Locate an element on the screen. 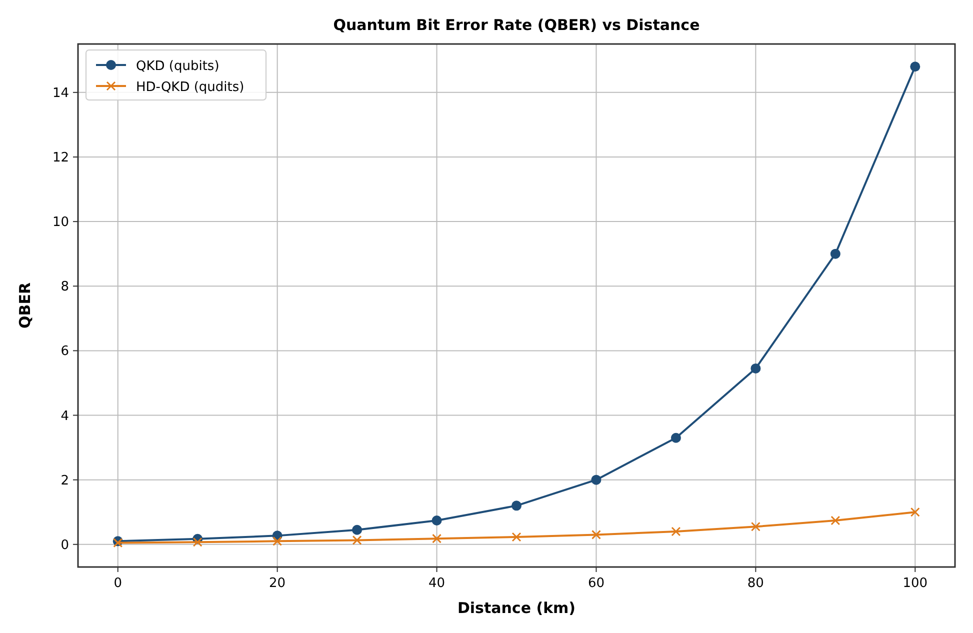 Image resolution: width=973 pixels, height=633 pixels. y-tick-label: 14 is located at coordinates (60, 93).